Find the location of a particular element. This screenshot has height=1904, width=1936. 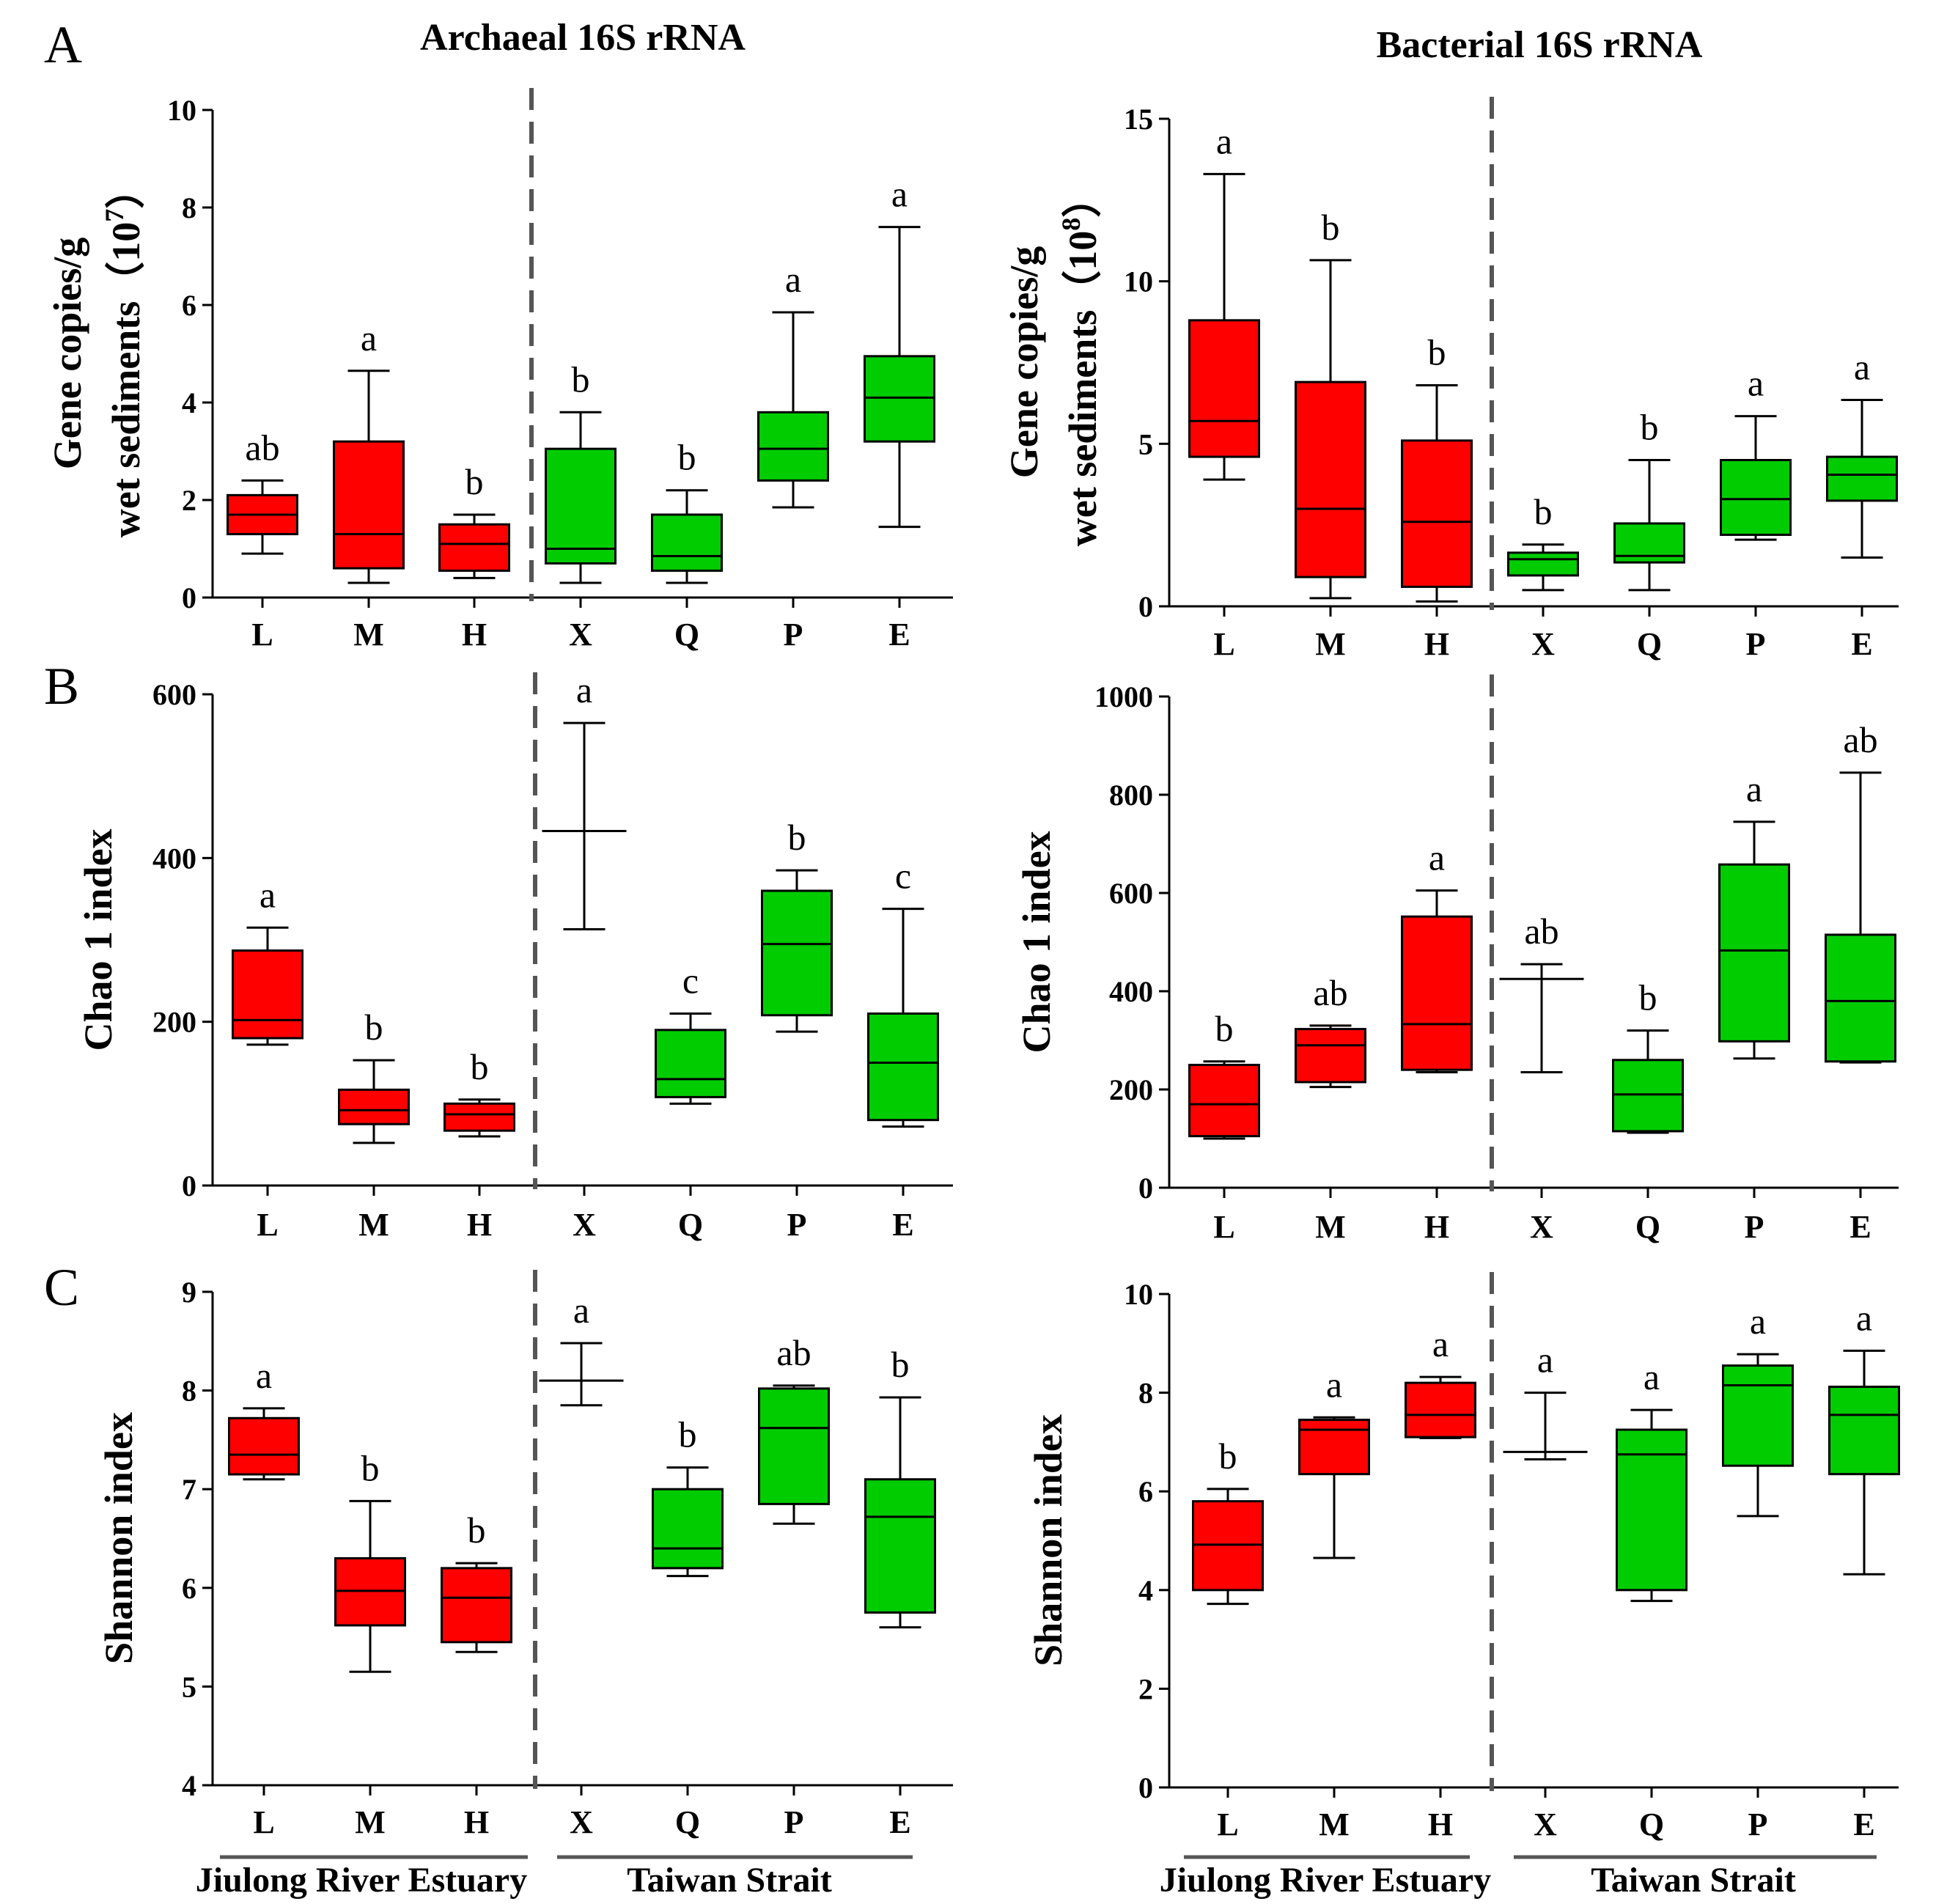

y-axis-label-exponent: 7 is located at coordinates (115, 216).